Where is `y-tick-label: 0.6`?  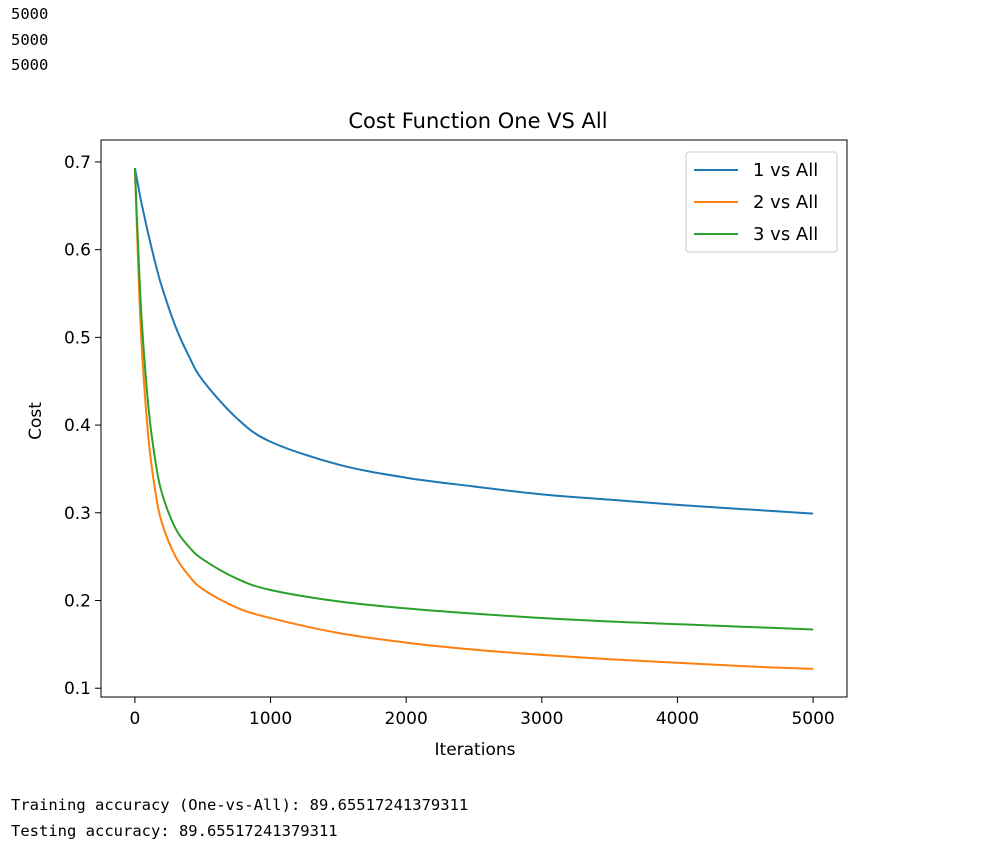 y-tick-label: 0.6 is located at coordinates (77, 251).